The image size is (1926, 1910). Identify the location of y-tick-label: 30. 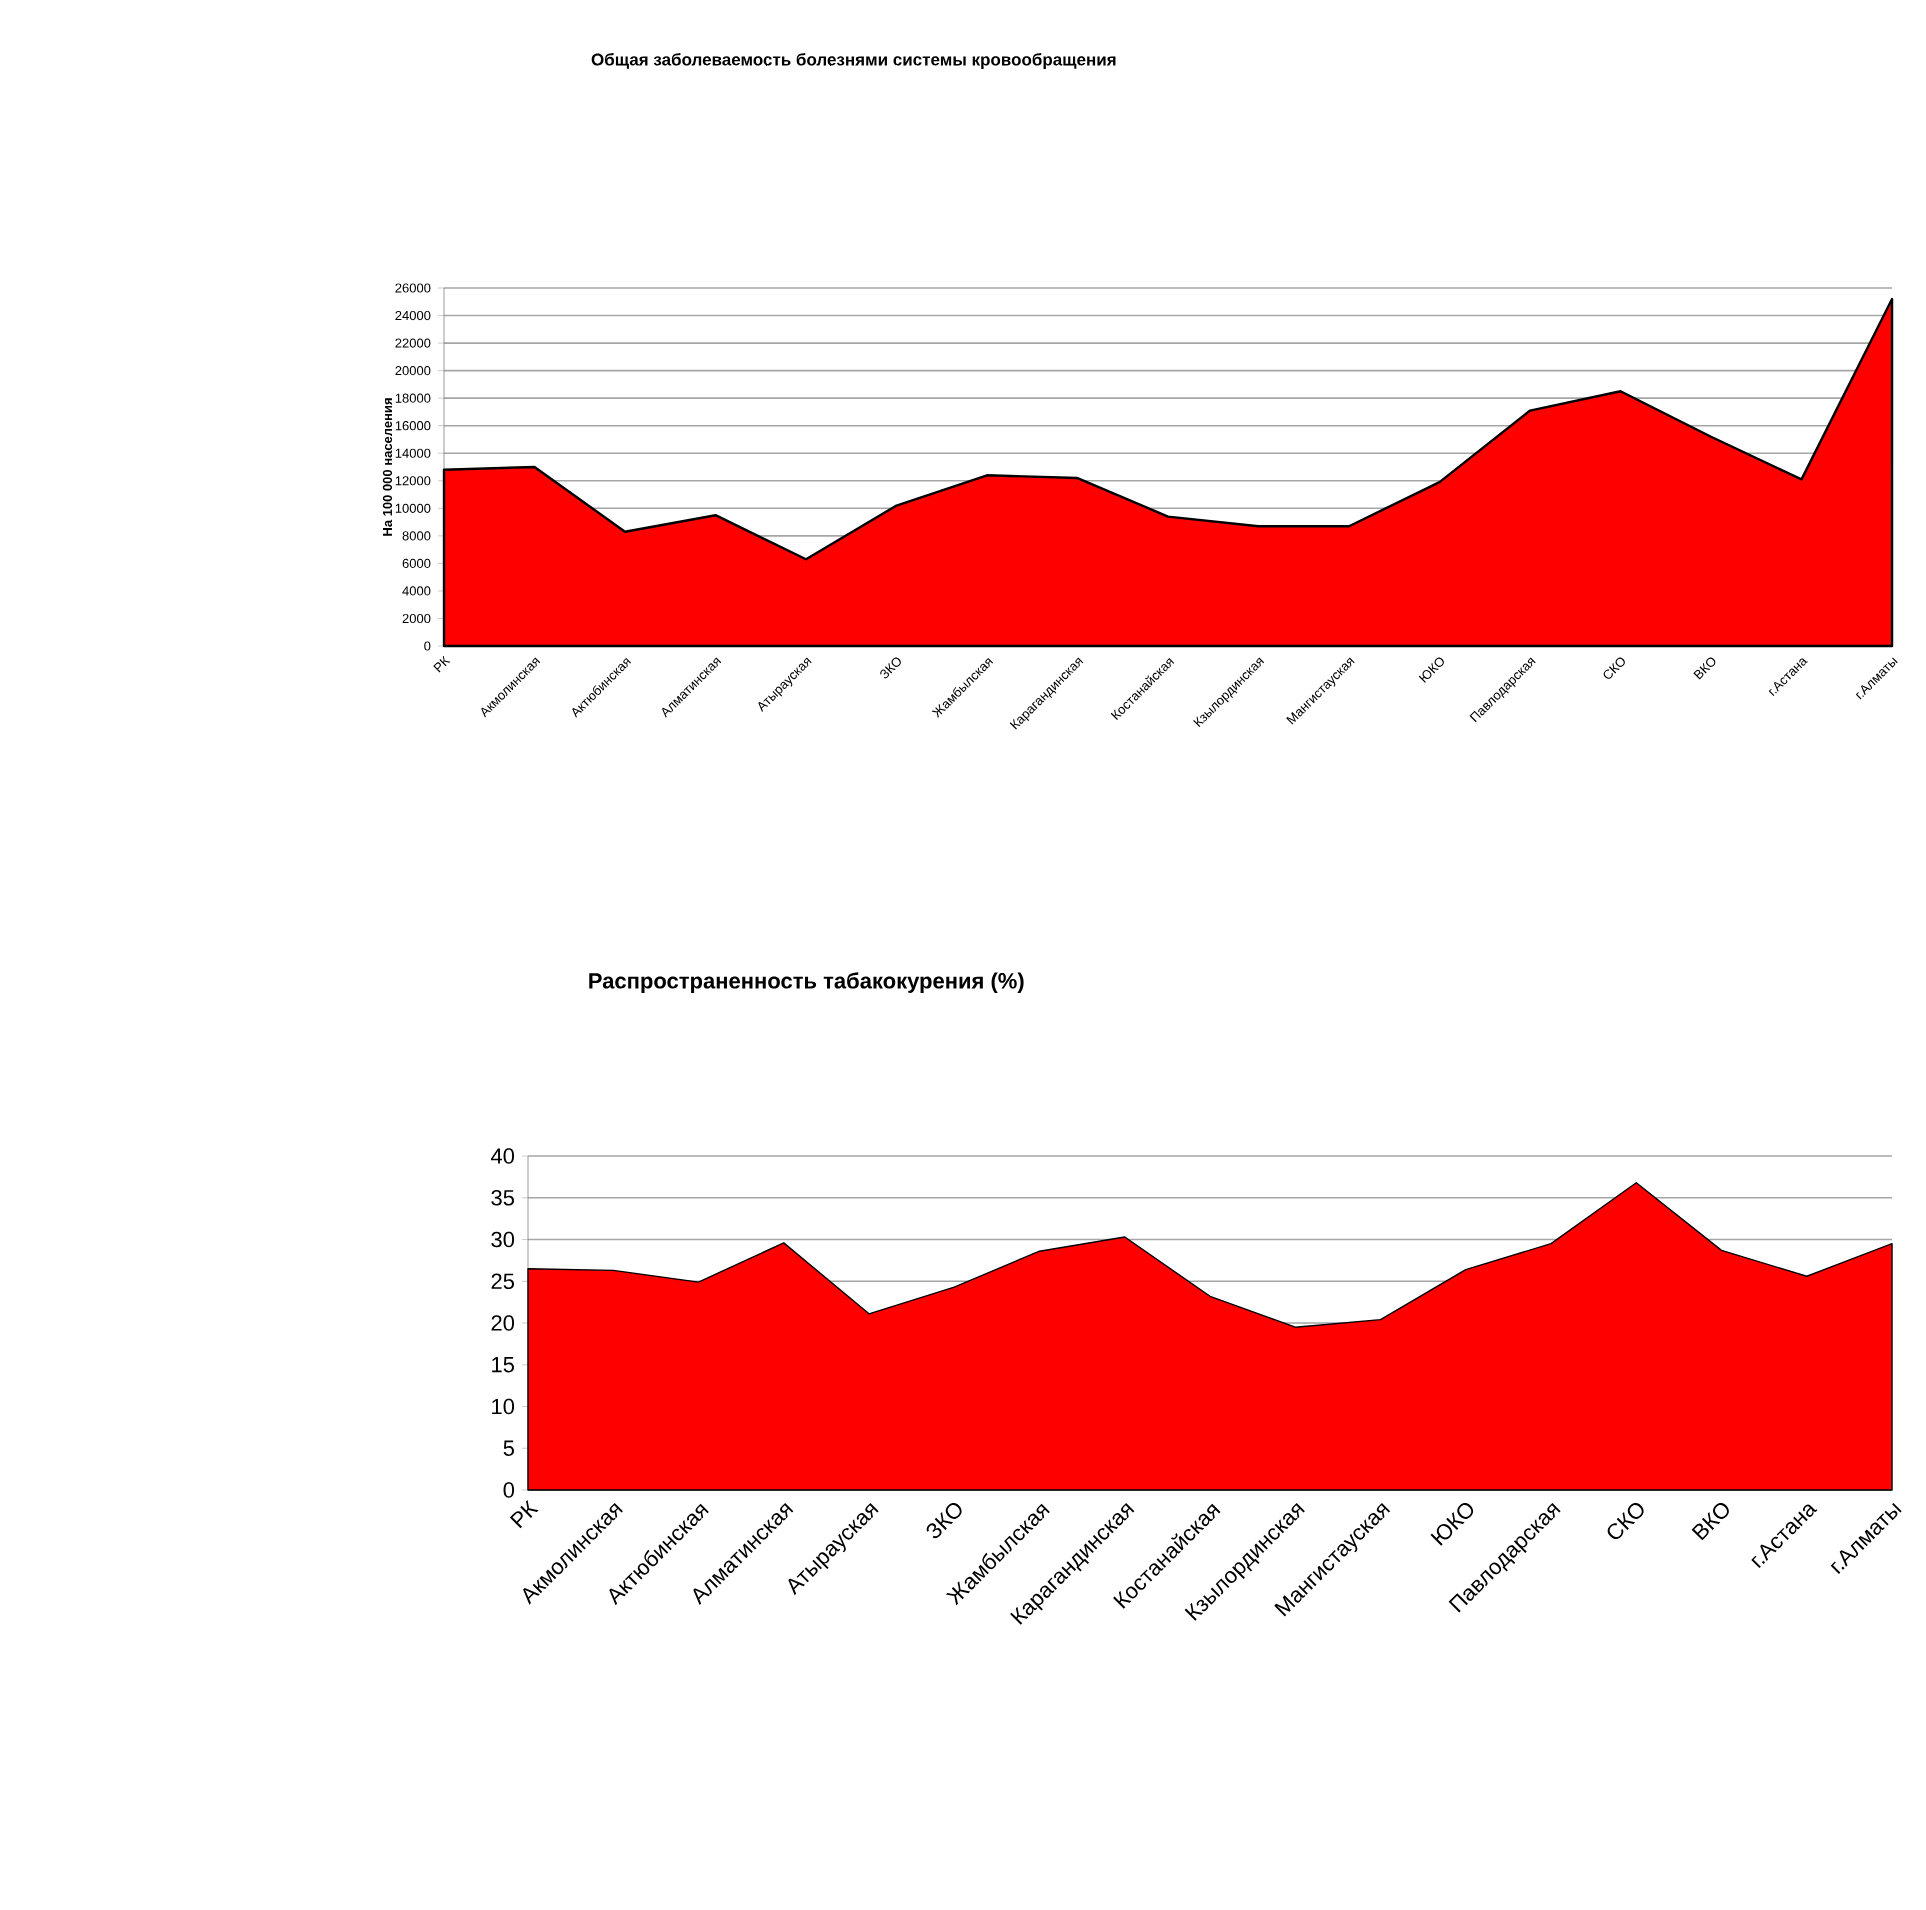
(503, 1239).